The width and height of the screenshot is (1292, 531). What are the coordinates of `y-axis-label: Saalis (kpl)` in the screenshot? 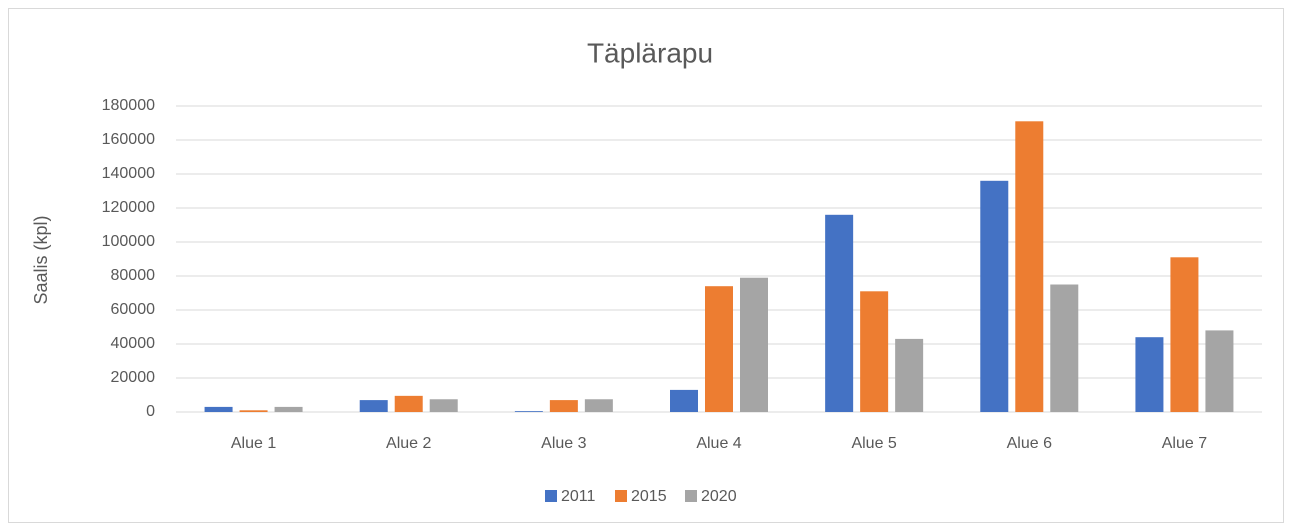 It's located at (41, 259).